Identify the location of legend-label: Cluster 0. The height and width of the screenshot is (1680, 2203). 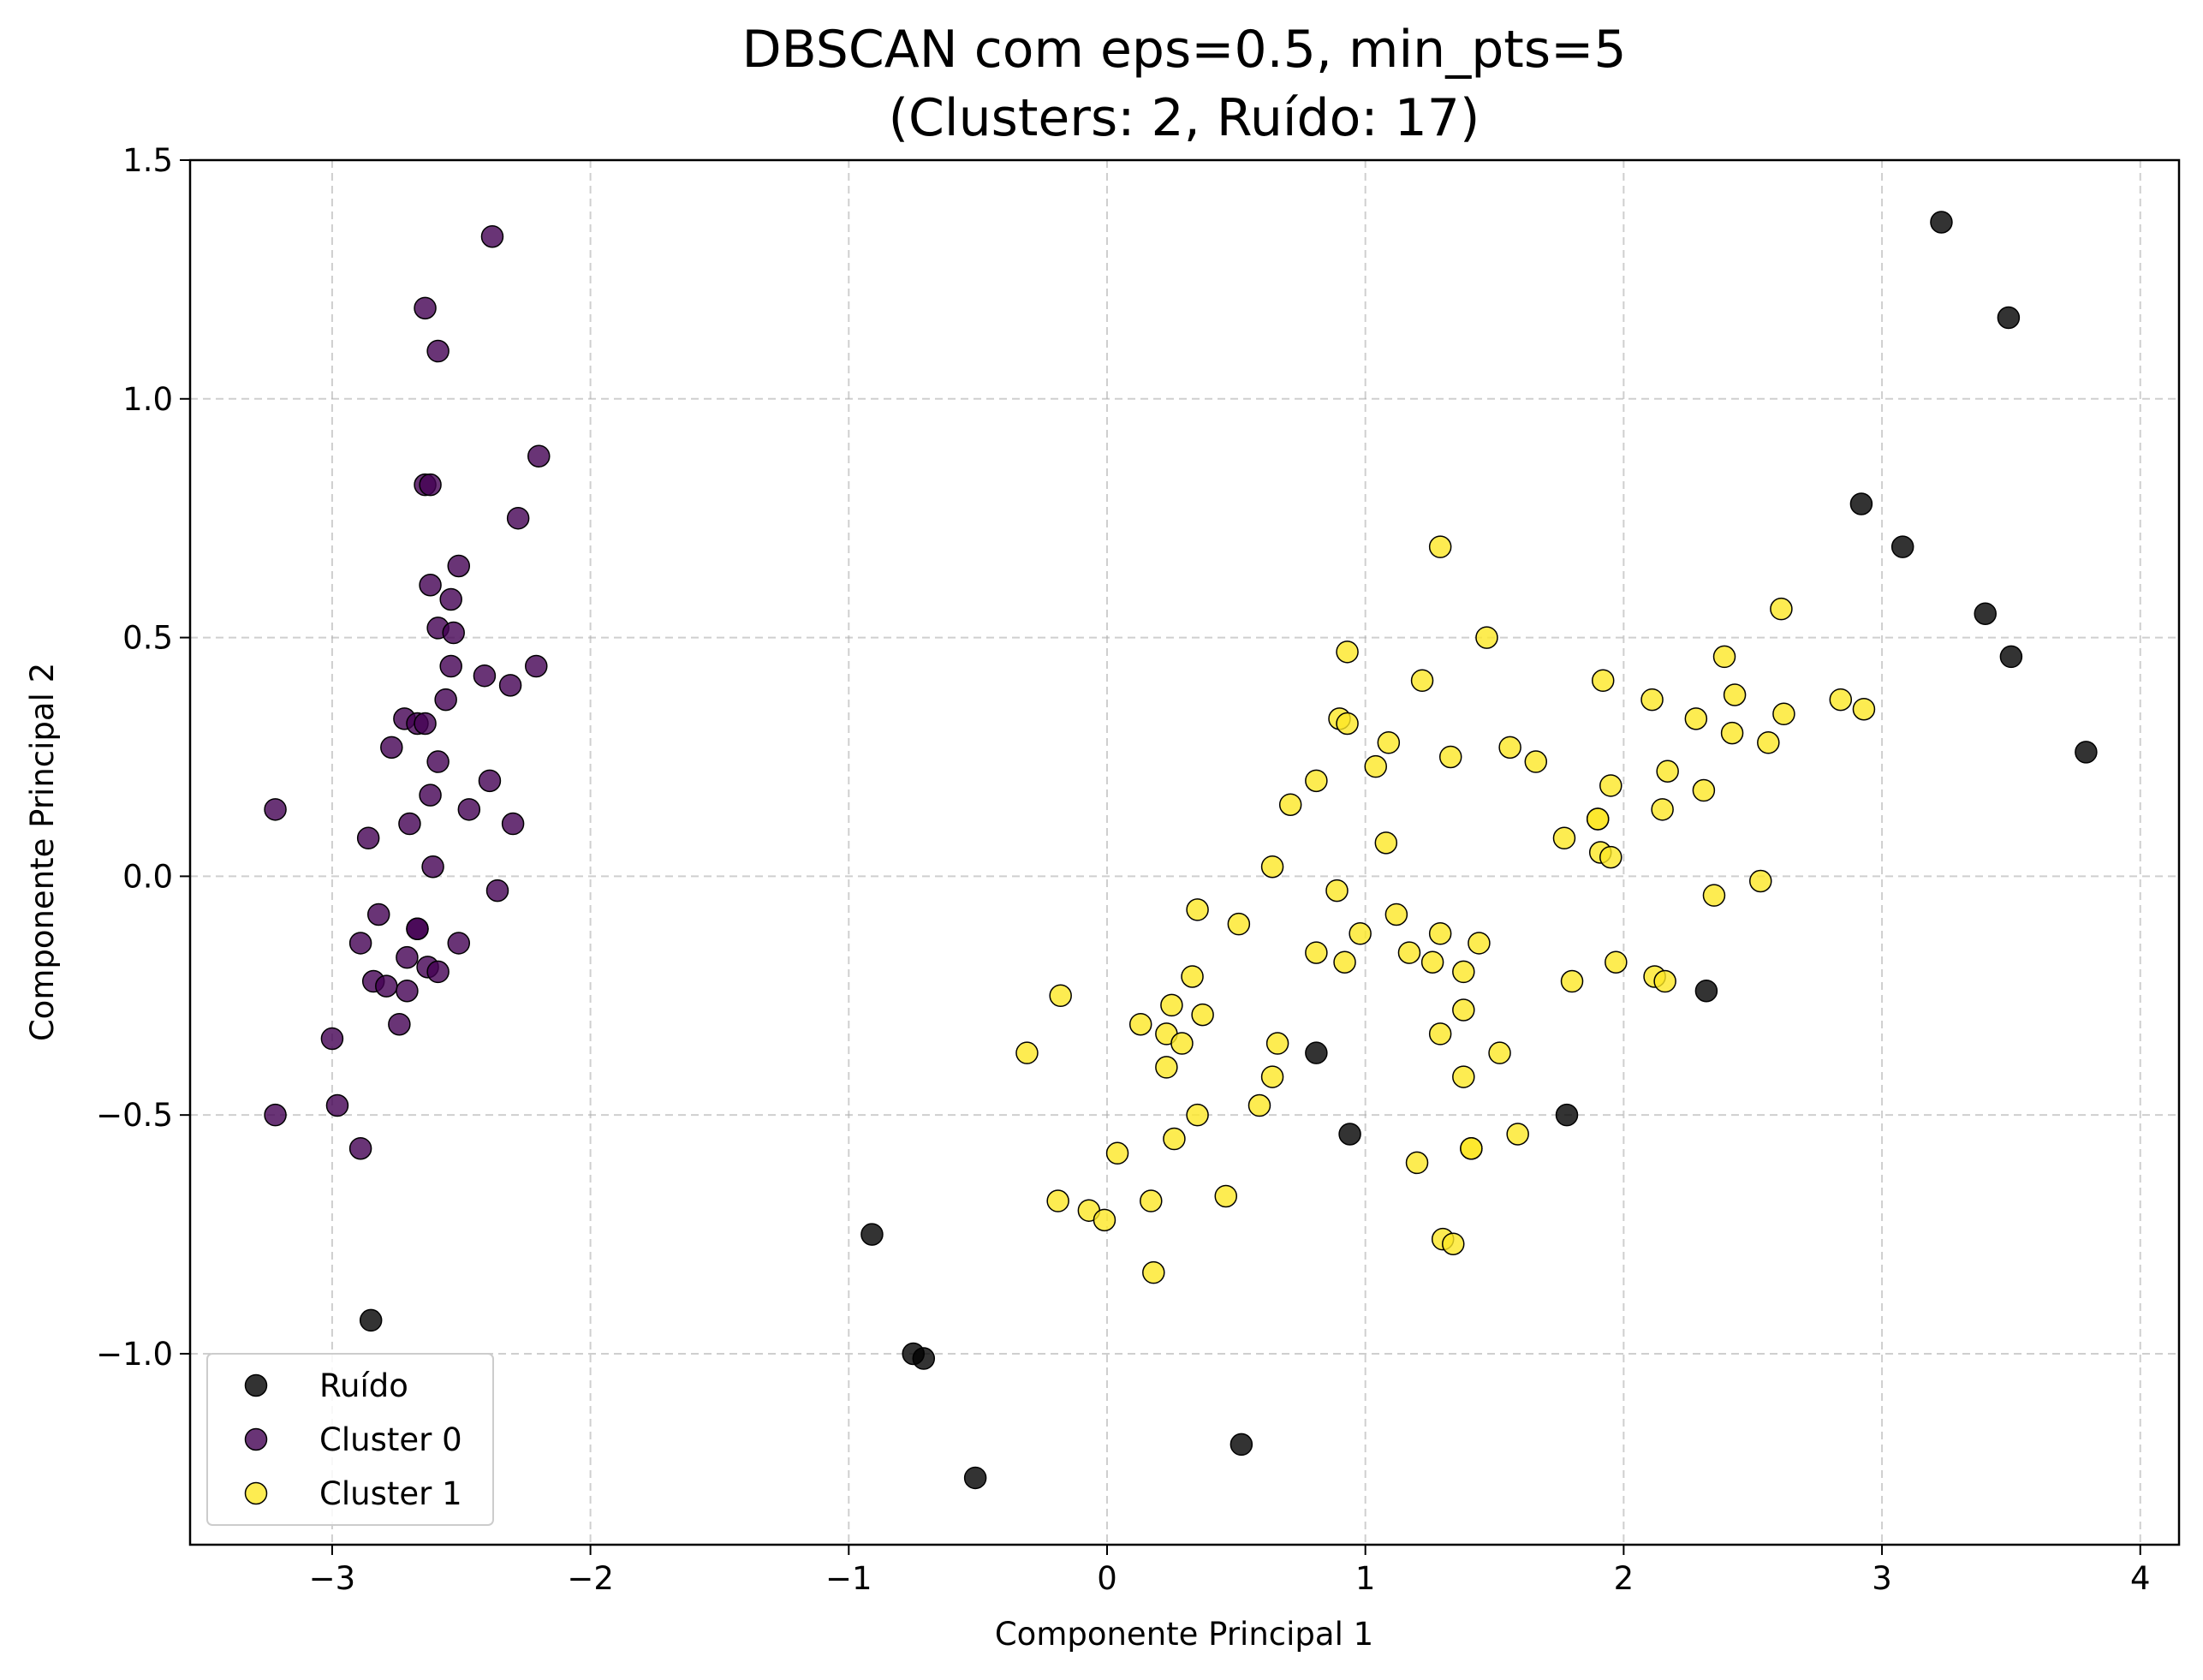
(390, 1440).